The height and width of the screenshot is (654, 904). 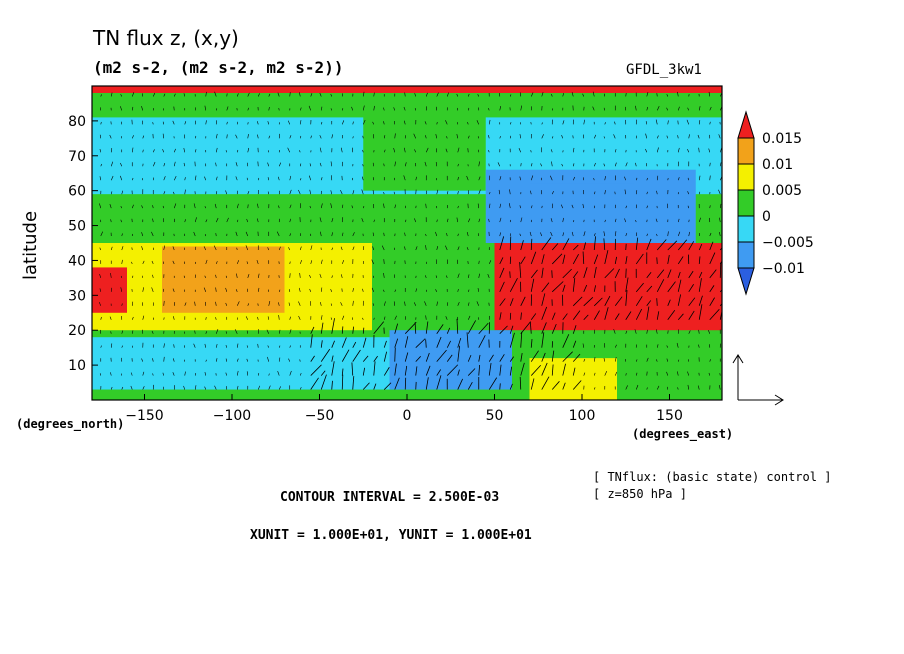 What do you see at coordinates (766, 217) in the screenshot?
I see `colorbar-label: 0` at bounding box center [766, 217].